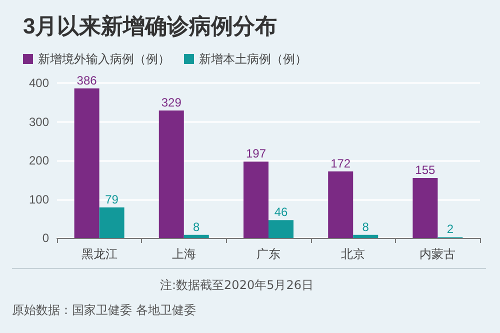 The height and width of the screenshot is (333, 500). Describe the element at coordinates (171, 103) in the screenshot. I see `data-label: 329` at that location.